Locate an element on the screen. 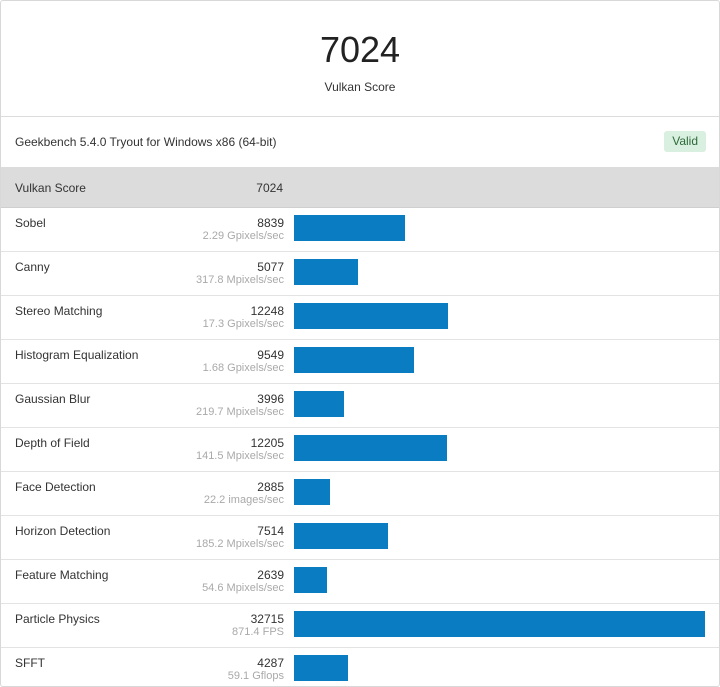 This screenshot has width=720, height=687. workload-score: 7514 is located at coordinates (270, 531).